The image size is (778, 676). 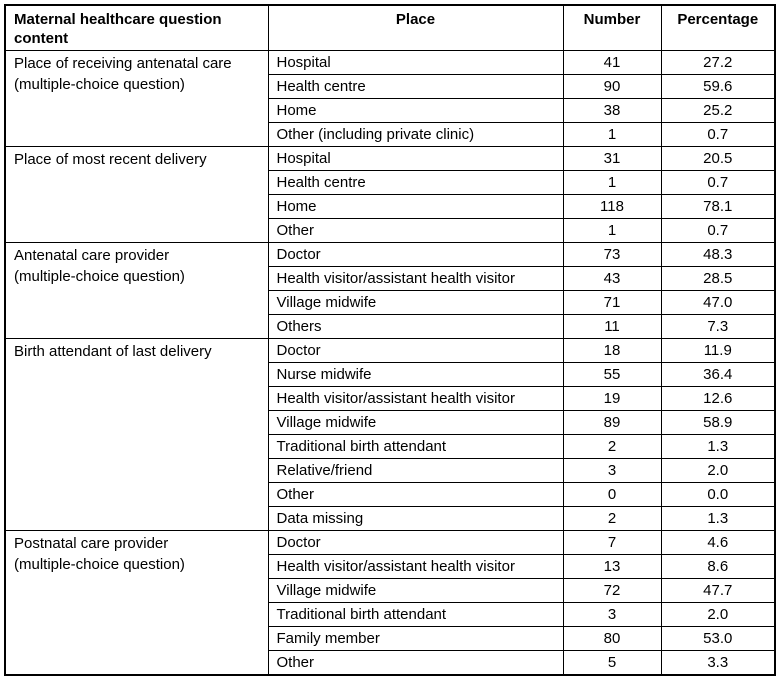 I want to click on place-cell: Others, so click(x=415, y=326).